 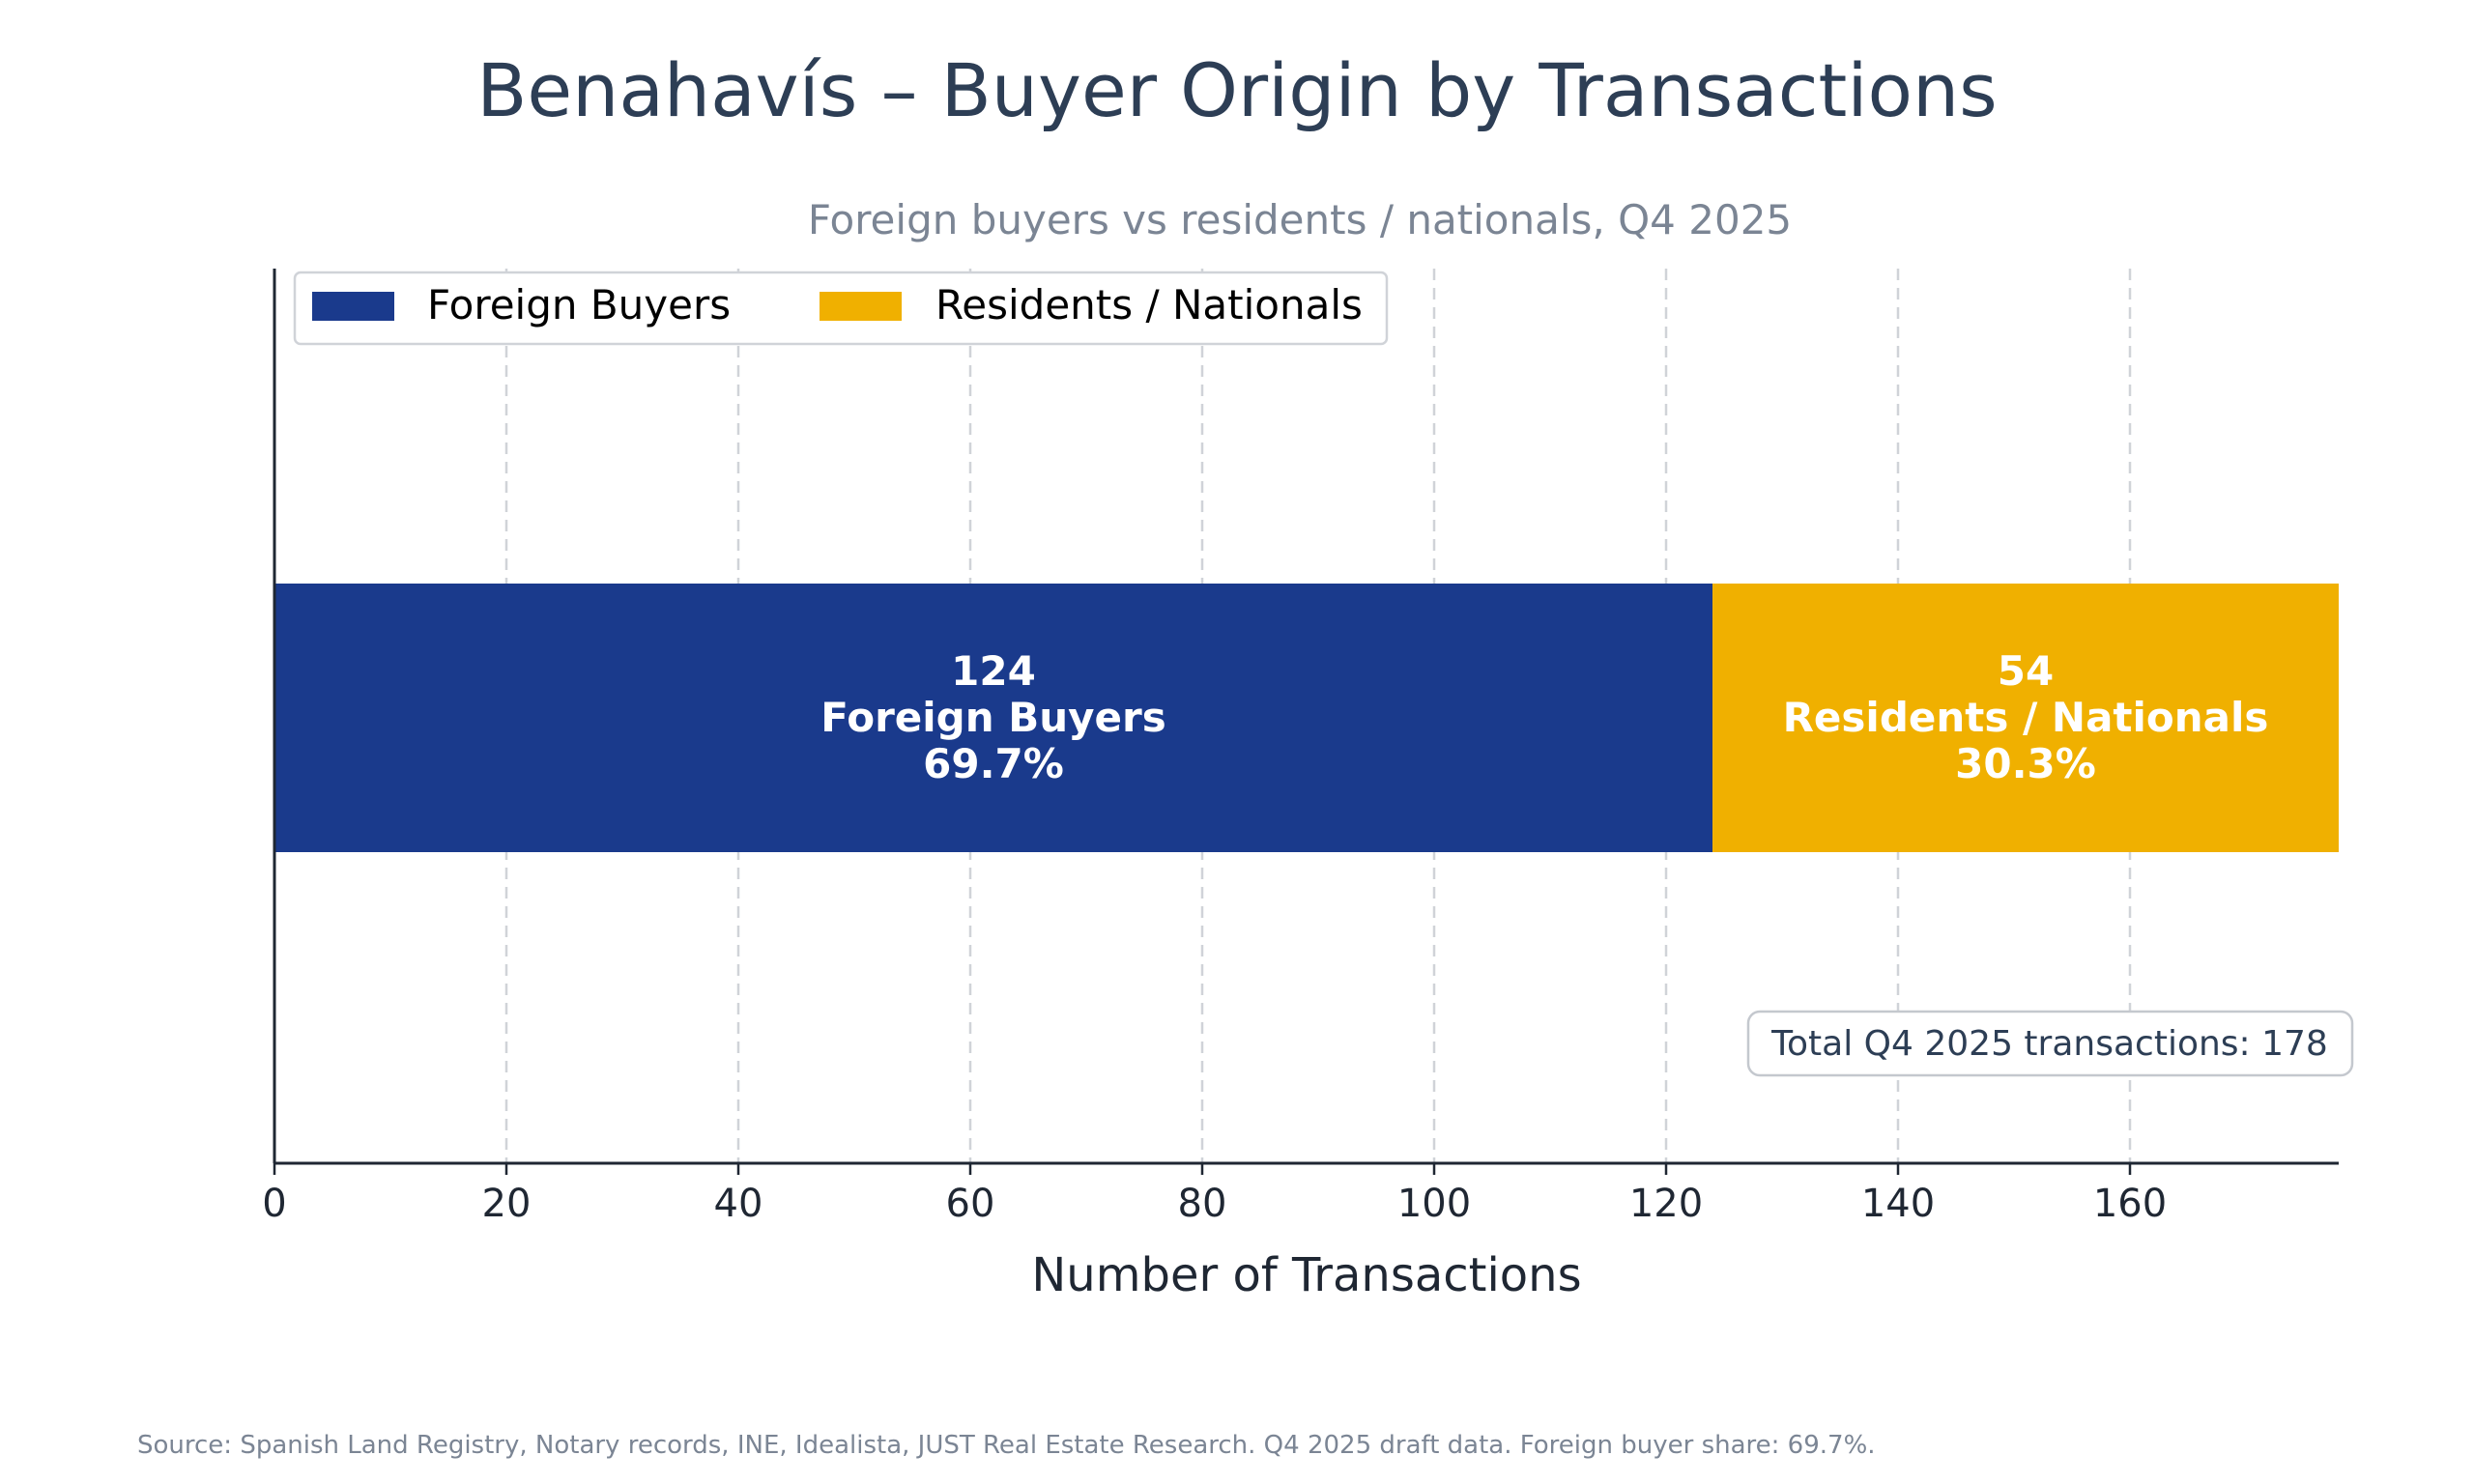 I want to click on bar-foreign-buyers, so click(x=993, y=718).